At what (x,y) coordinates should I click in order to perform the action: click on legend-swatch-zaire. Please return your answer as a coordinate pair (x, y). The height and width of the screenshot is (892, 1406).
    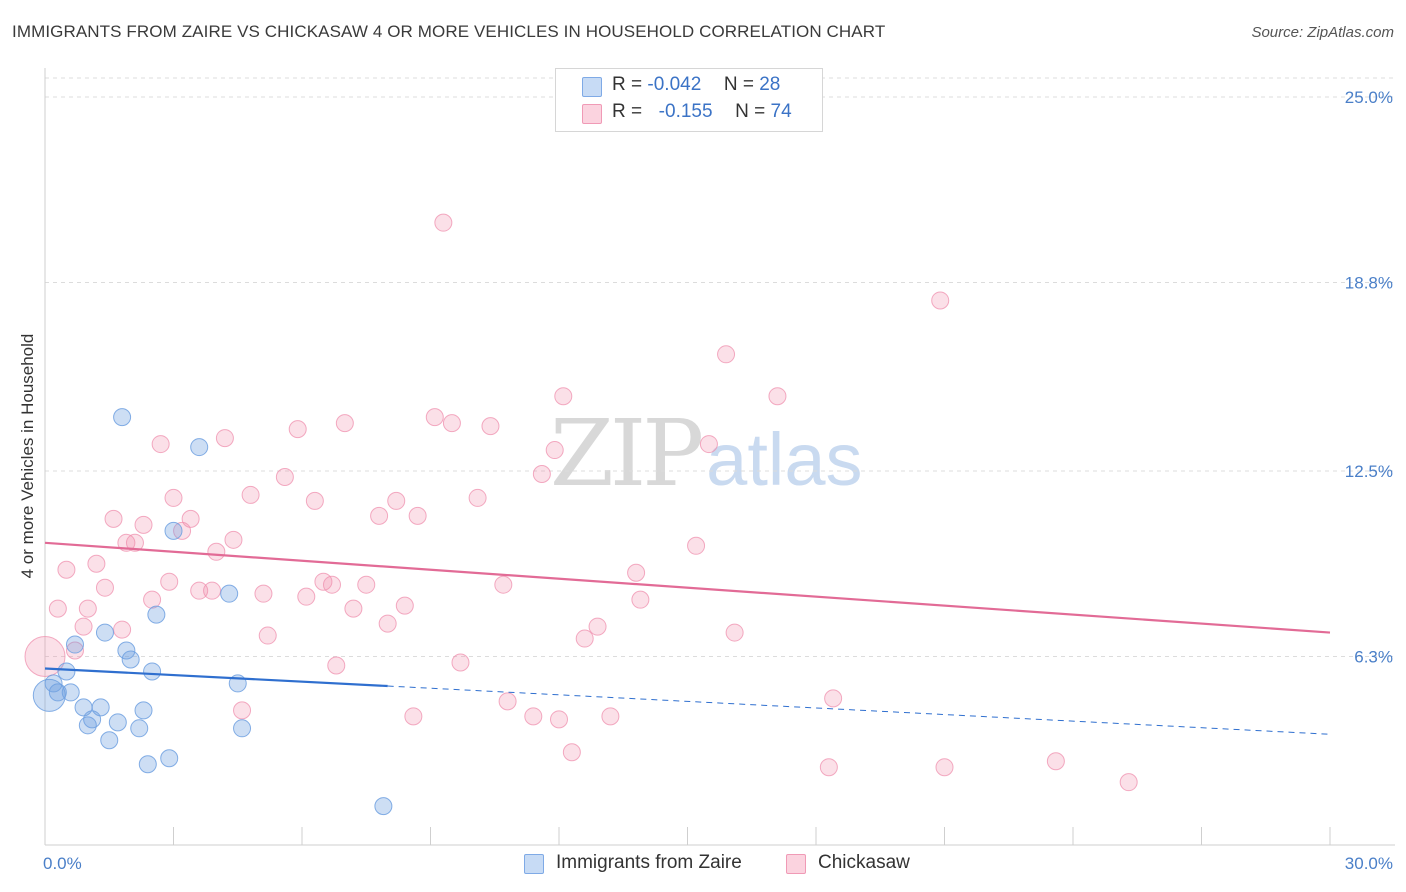
    Looking at the image, I should click on (592, 87).